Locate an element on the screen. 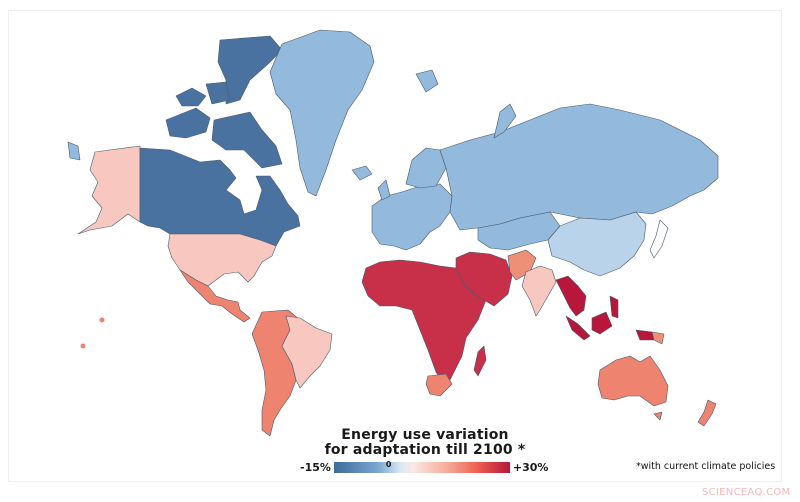  region-russia is located at coordinates (579, 167).